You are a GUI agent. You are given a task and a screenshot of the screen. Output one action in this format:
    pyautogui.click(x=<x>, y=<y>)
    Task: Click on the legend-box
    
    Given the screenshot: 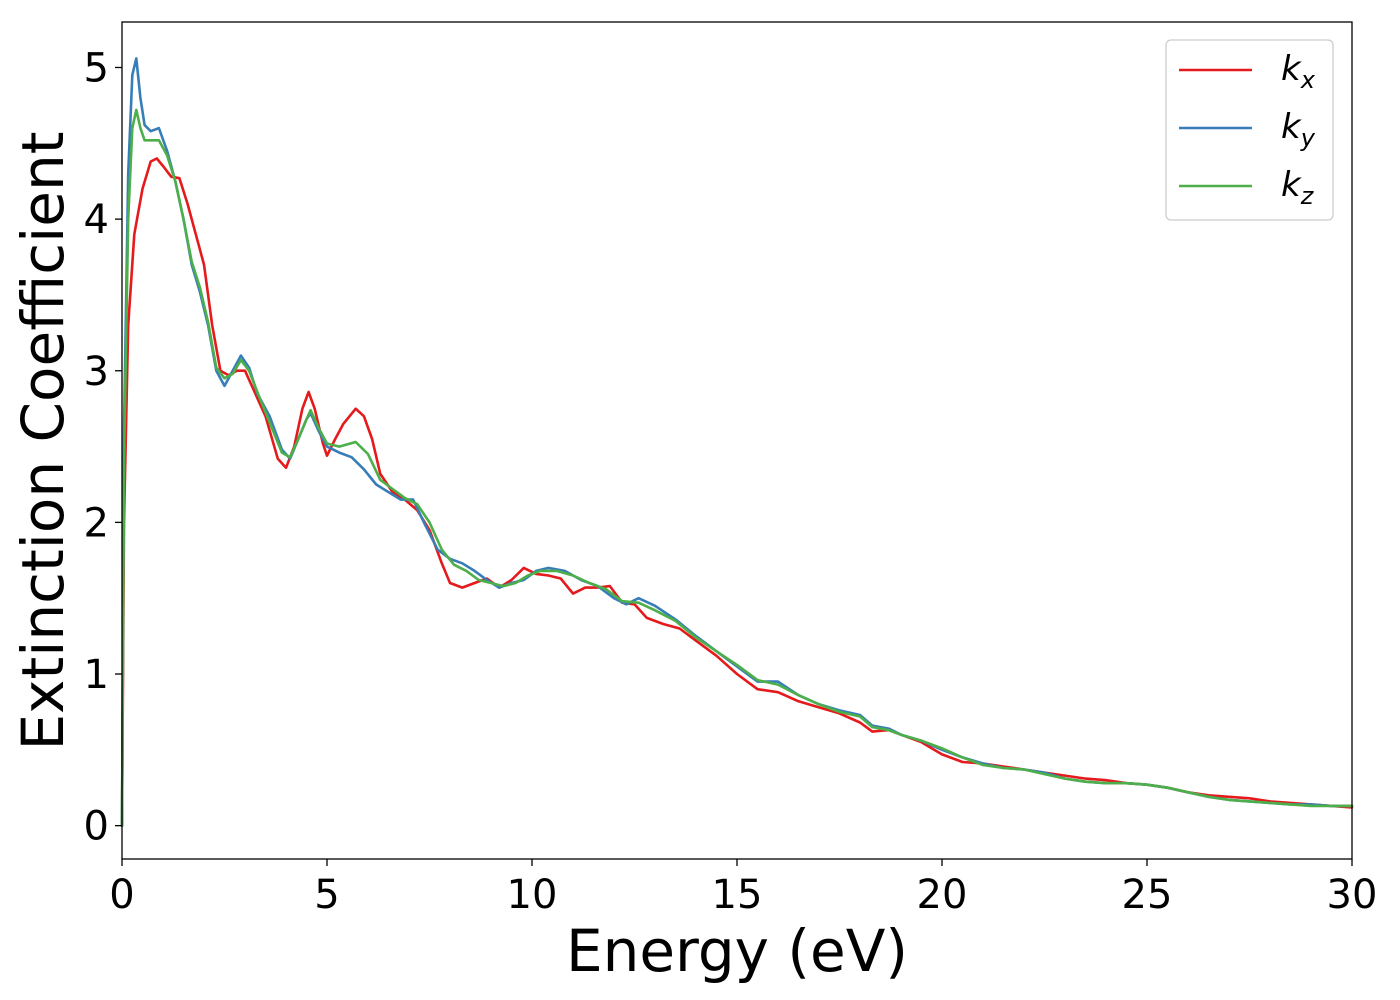 What is the action you would take?
    pyautogui.click(x=1249, y=130)
    